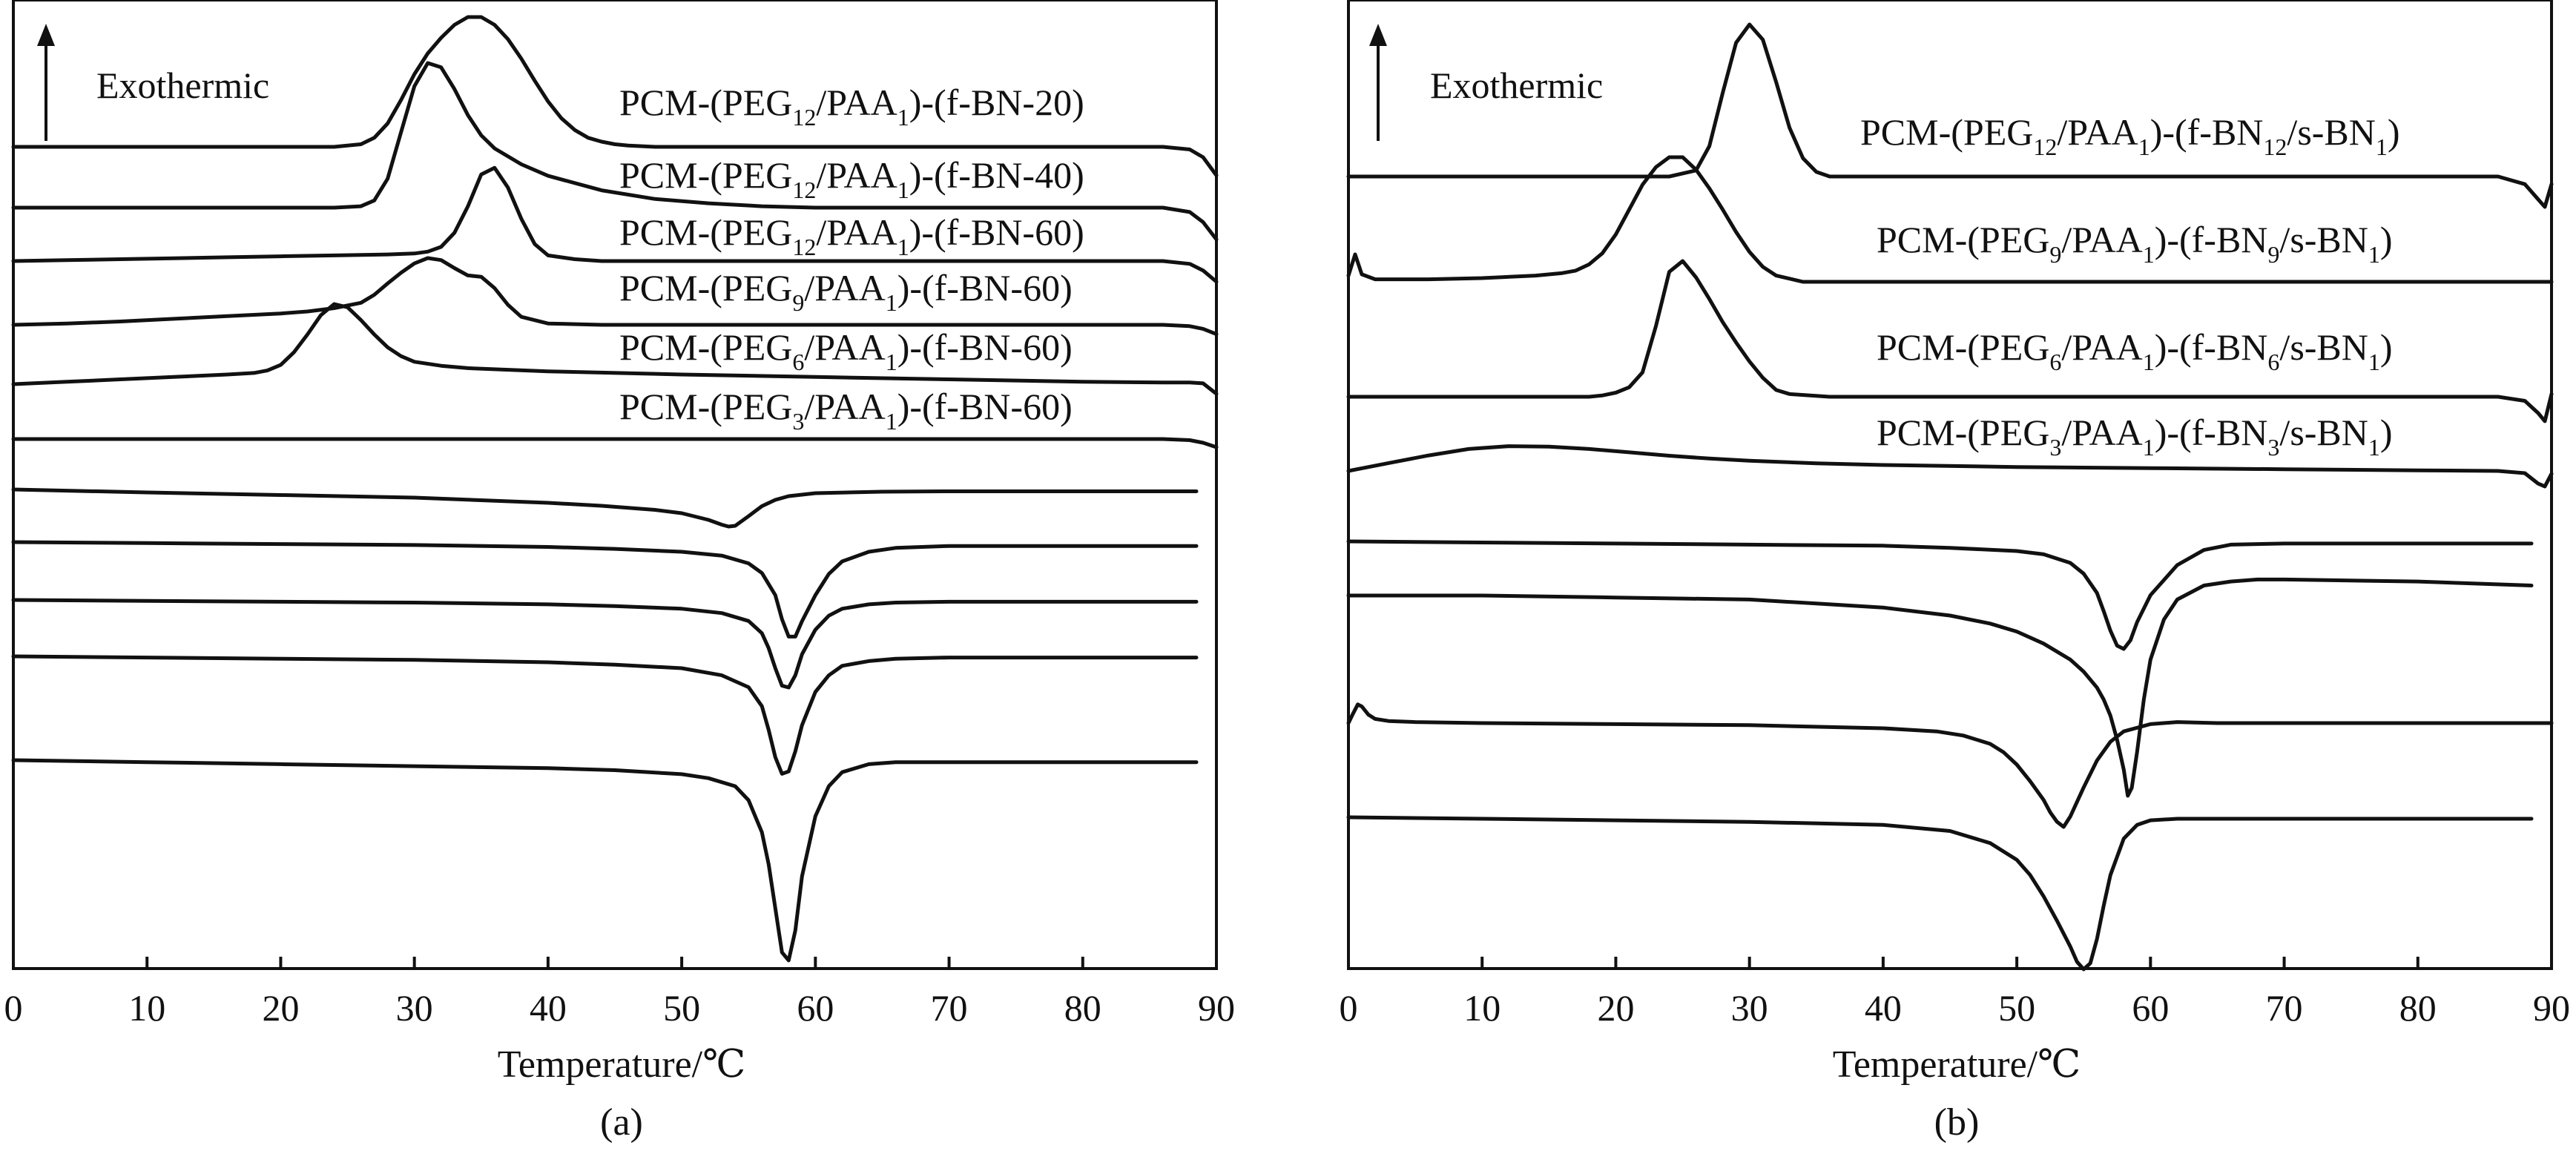 The image size is (2576, 1151). I want to click on panel-a-curve-label: PCM-(PEG12/PAA1)-(f-BN-60), so click(852, 236).